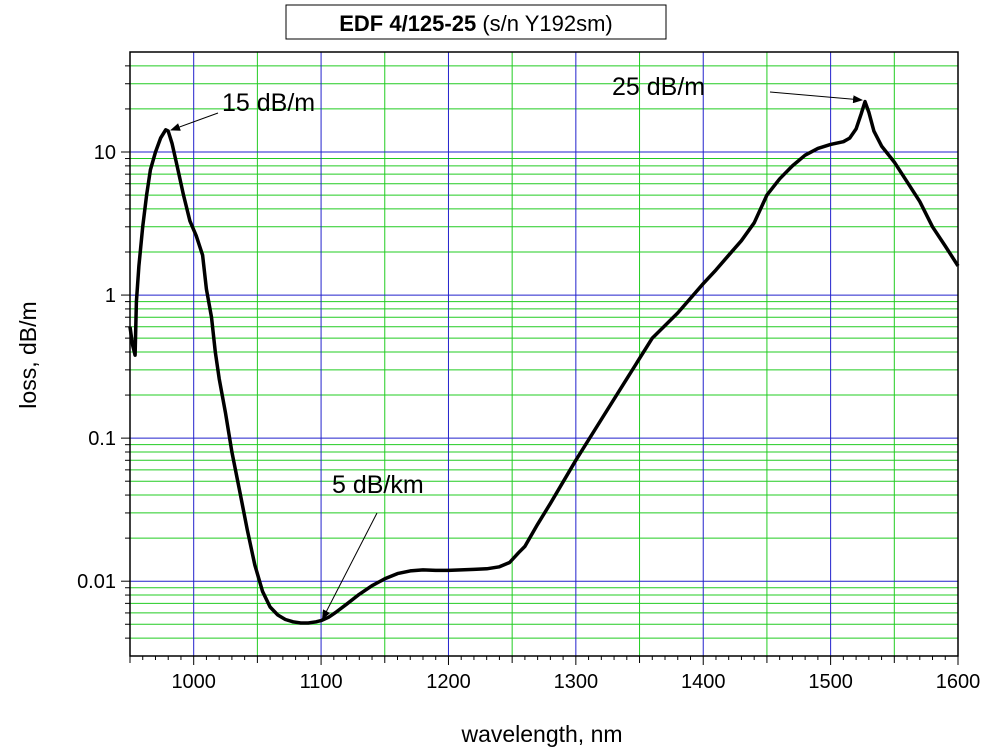 Image resolution: width=986 pixels, height=749 pixels. What do you see at coordinates (830, 682) in the screenshot?
I see `x-tick-label: 1500` at bounding box center [830, 682].